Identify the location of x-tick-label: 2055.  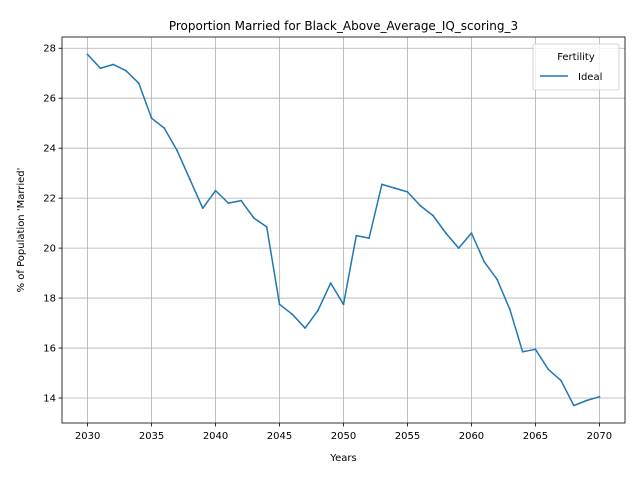
(407, 436).